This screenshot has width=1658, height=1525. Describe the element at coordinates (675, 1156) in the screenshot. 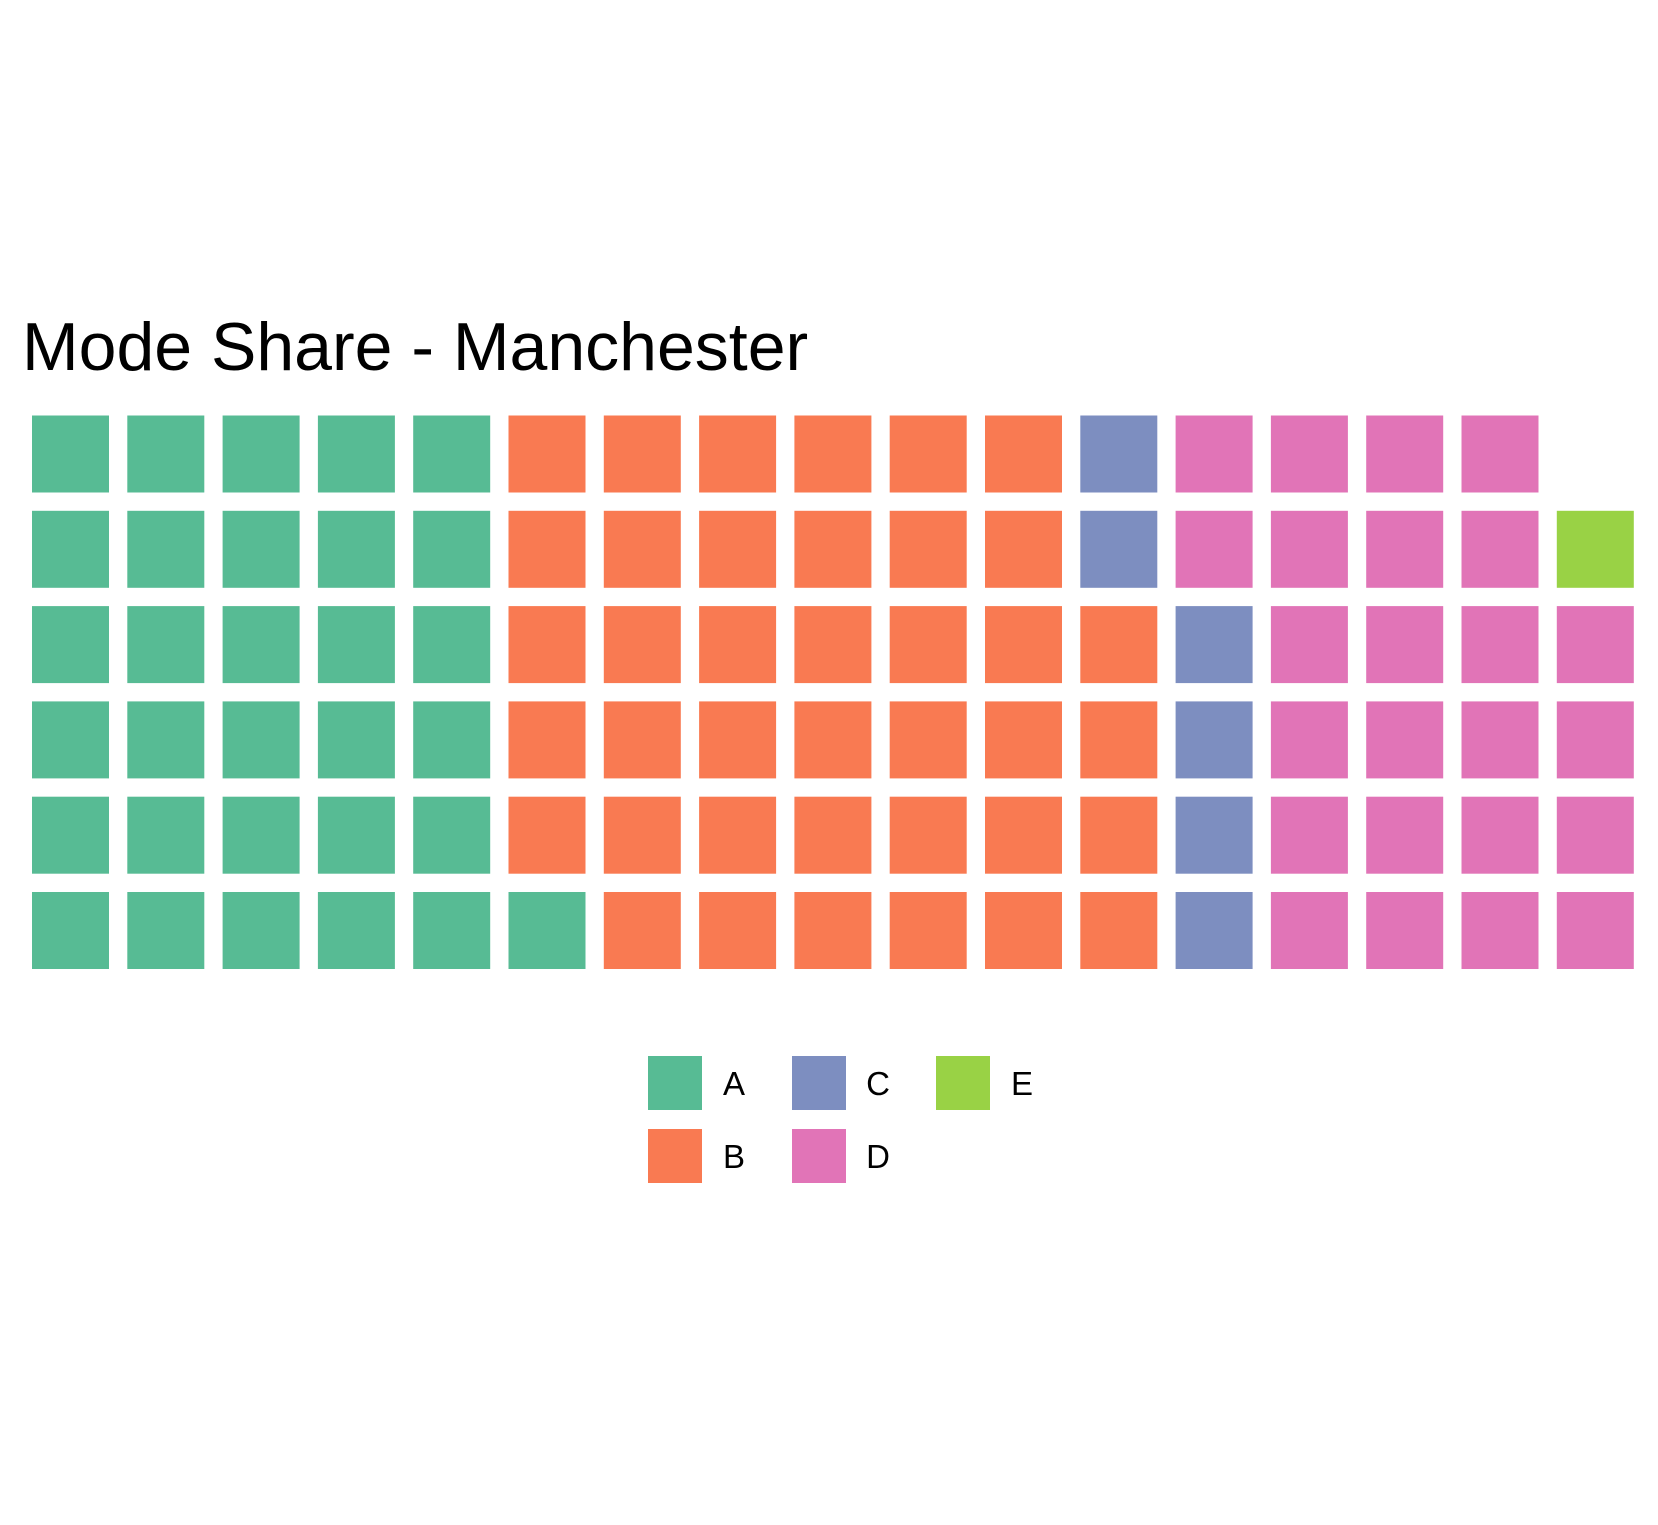

I see `legend-key-b` at that location.